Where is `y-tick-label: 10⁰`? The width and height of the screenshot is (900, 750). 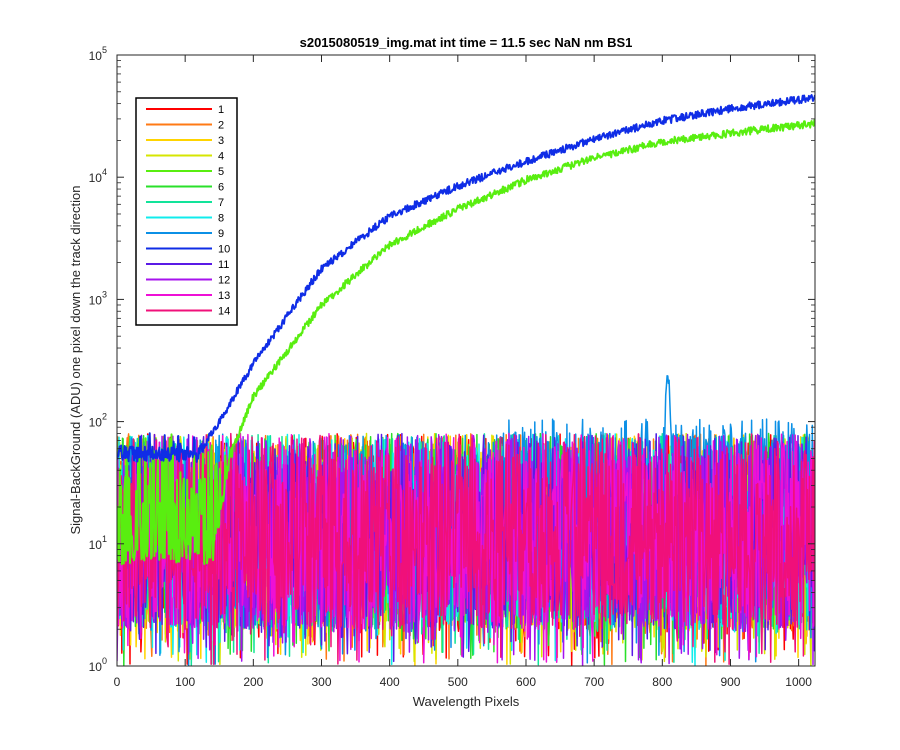 y-tick-label: 10⁰ is located at coordinates (98, 665).